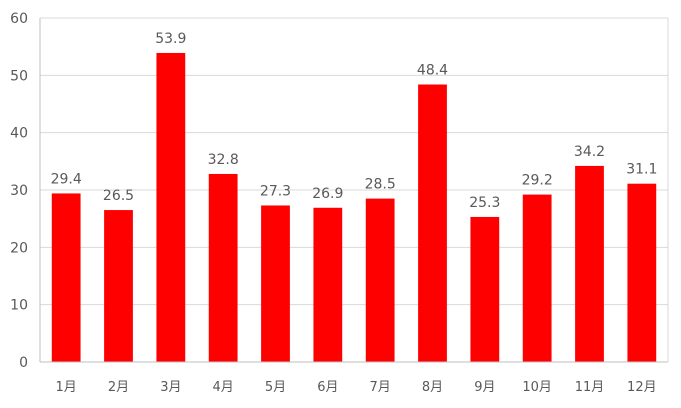 This screenshot has height=408, width=681. What do you see at coordinates (327, 194) in the screenshot?
I see `data-label-6: 26.9` at bounding box center [327, 194].